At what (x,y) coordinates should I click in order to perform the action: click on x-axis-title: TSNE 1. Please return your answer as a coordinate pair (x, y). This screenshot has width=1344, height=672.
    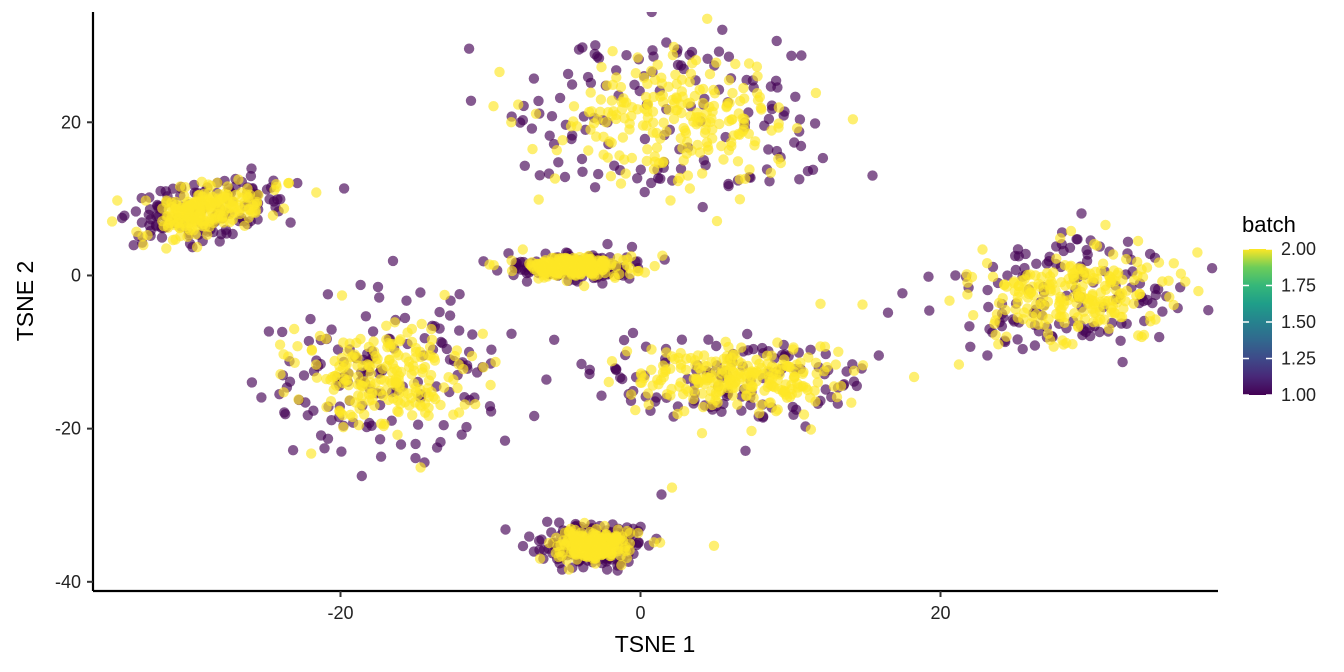
    Looking at the image, I should click on (655, 644).